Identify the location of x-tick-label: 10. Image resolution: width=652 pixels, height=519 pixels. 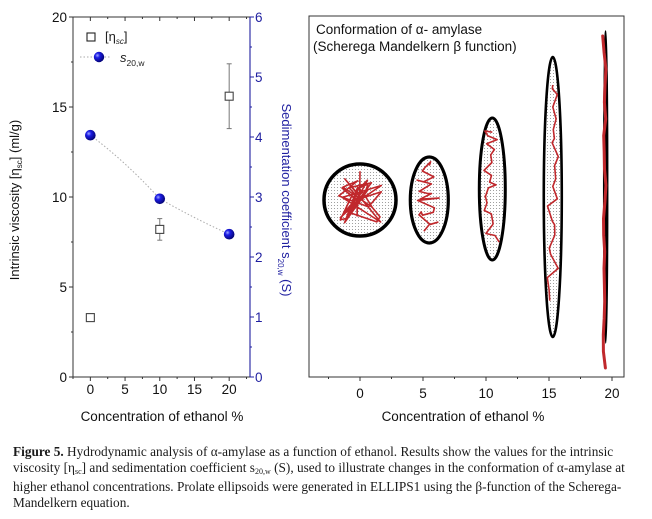
(159, 389).